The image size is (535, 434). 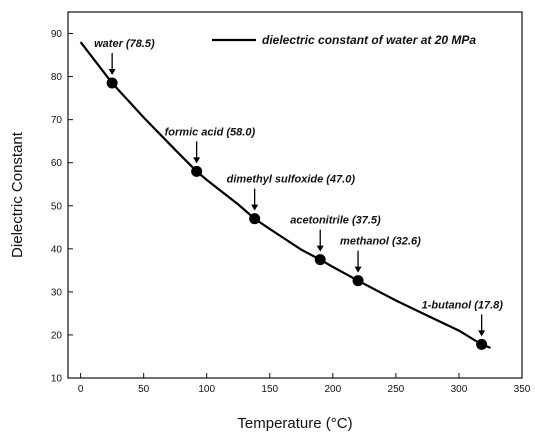 What do you see at coordinates (380, 242) in the screenshot?
I see `point-label: methanol (32.6)` at bounding box center [380, 242].